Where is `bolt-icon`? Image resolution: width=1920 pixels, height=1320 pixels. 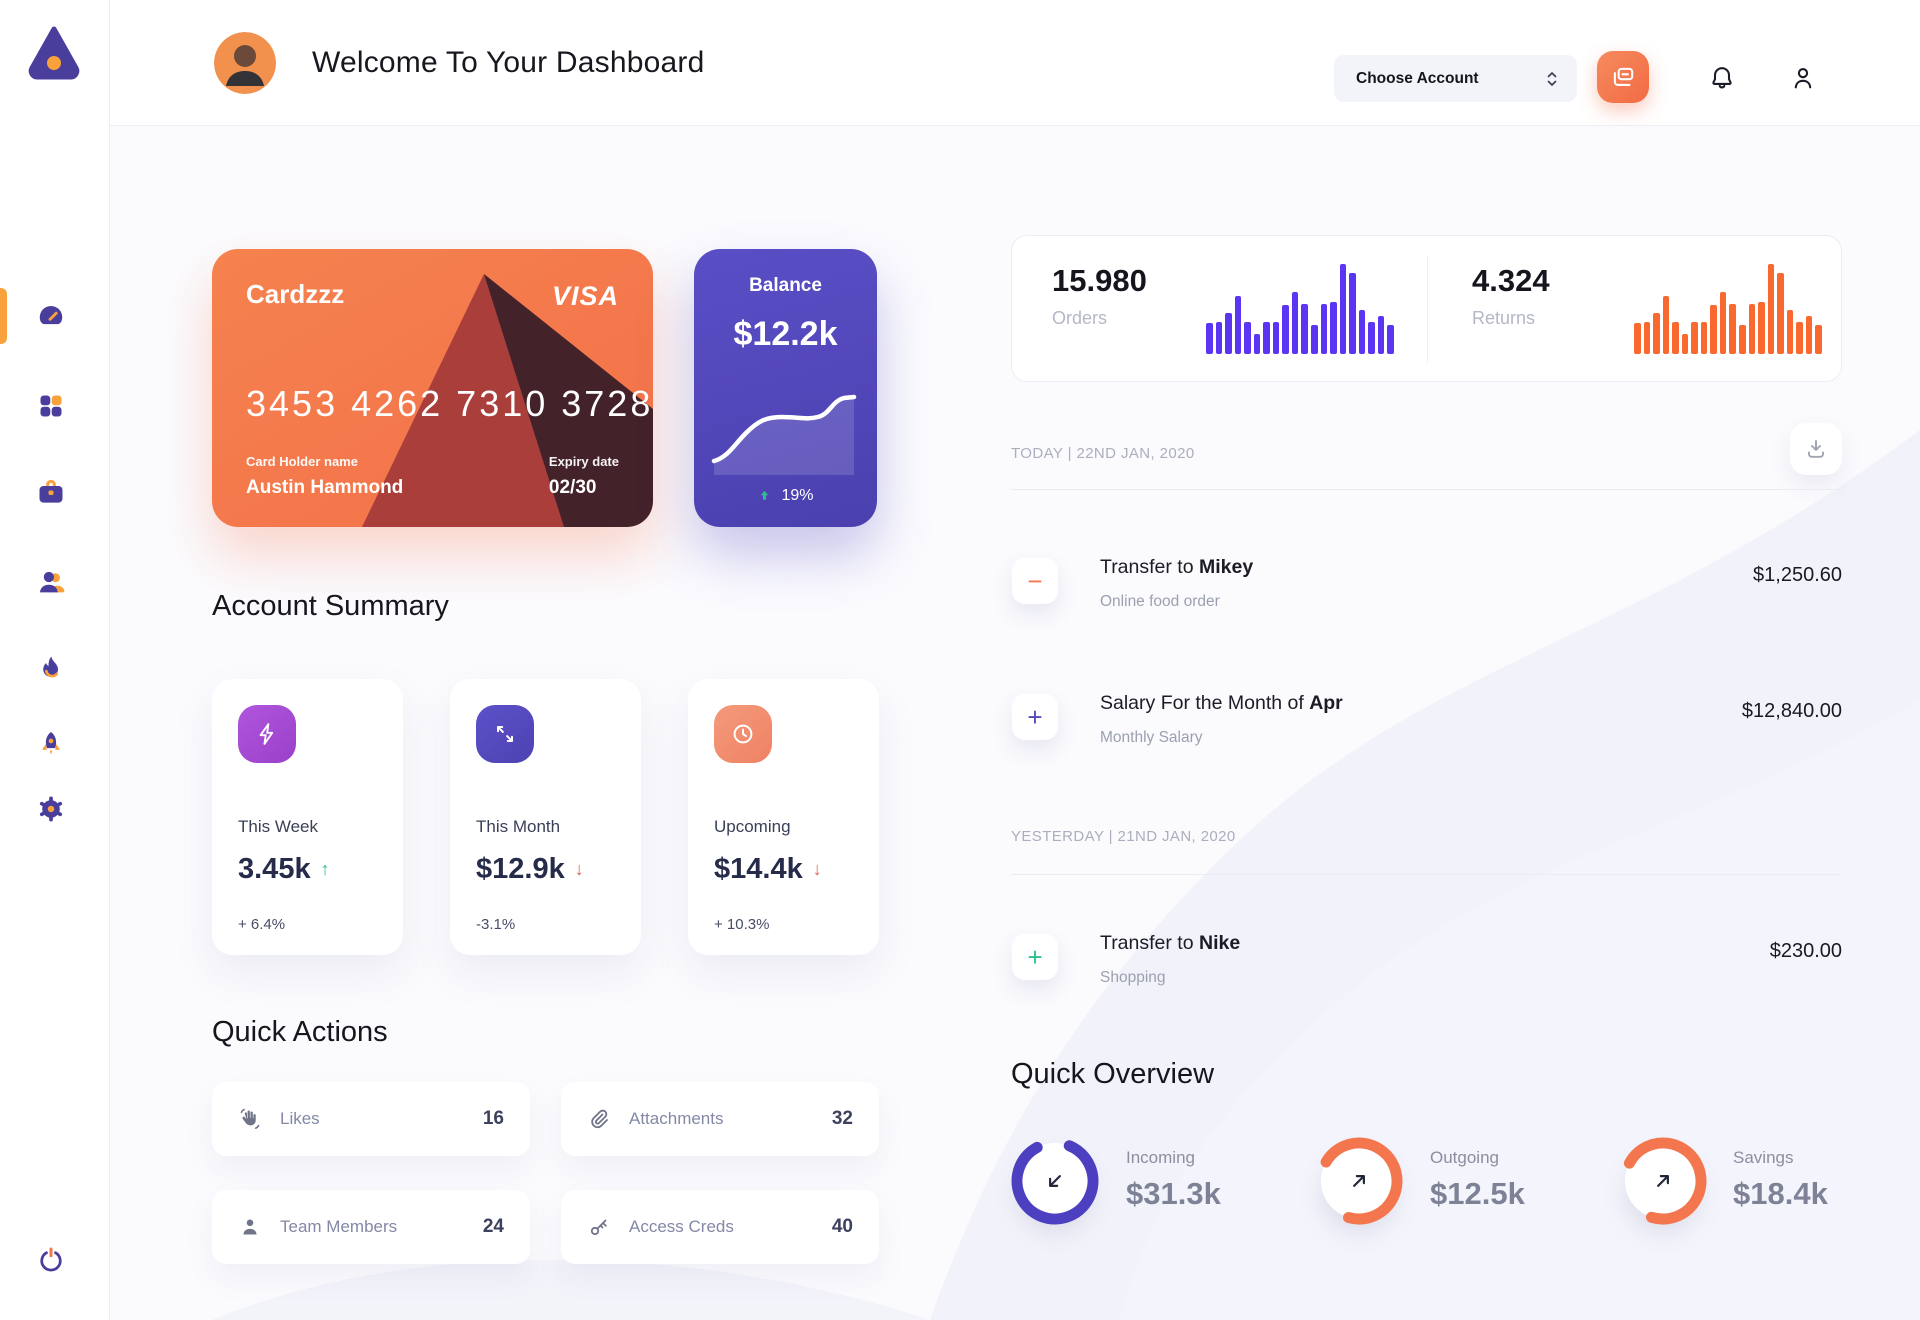
bolt-icon is located at coordinates (266, 734).